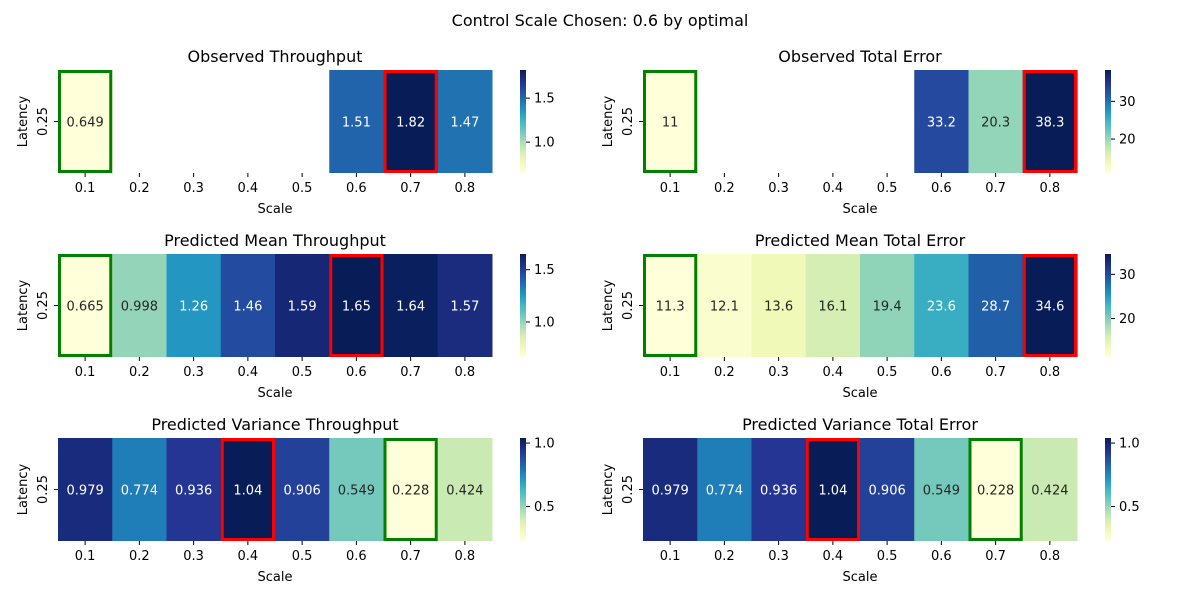 The image size is (1200, 600). I want to click on panel-title: Observed Throughput, so click(275, 56).